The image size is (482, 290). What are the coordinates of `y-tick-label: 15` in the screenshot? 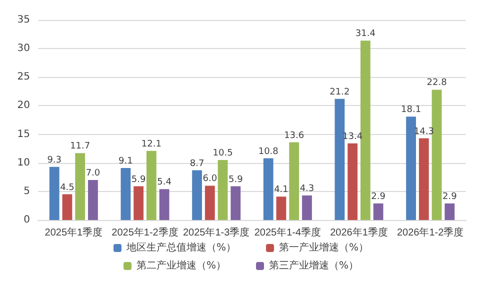 It's located at (23, 134).